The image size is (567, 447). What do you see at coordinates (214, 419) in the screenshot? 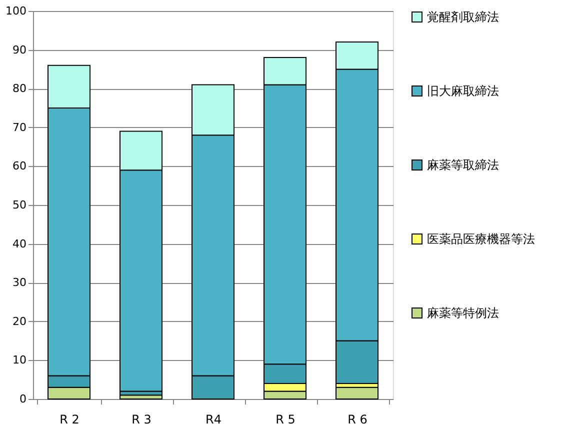
I see `x-tick-label: R4` at bounding box center [214, 419].